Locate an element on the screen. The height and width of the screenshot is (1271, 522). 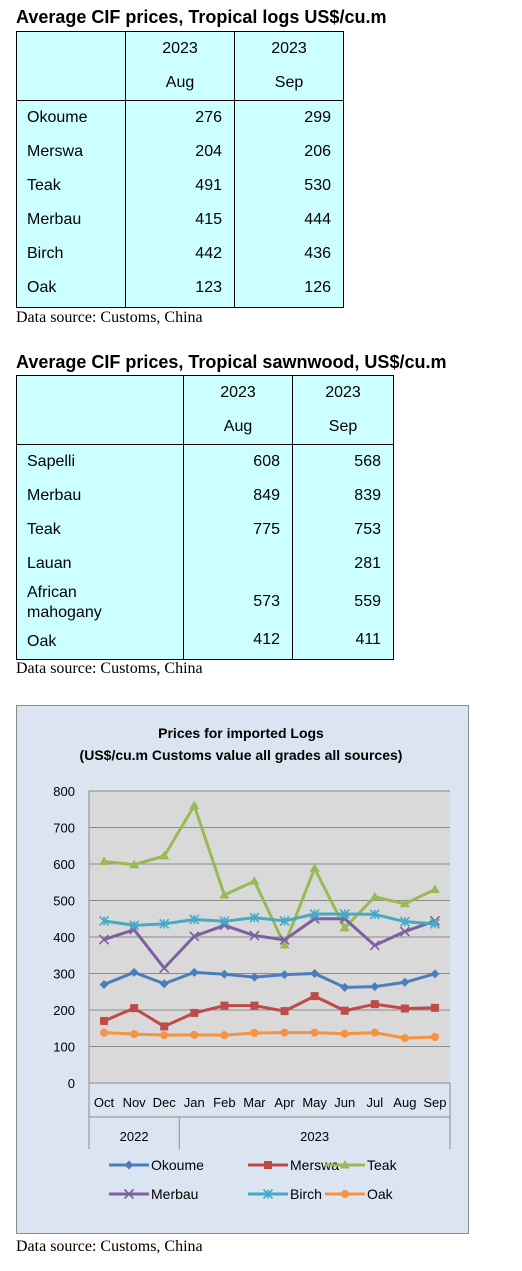
price-value: 411 is located at coordinates (368, 639).